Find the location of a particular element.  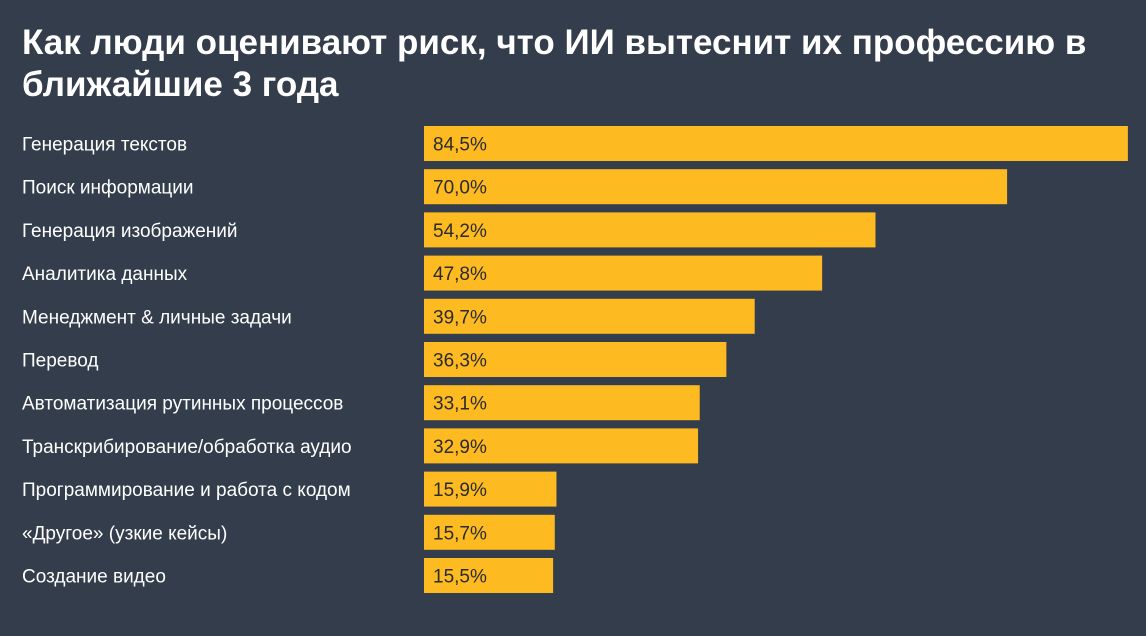

category-label: Поиск информации is located at coordinates (108, 188).